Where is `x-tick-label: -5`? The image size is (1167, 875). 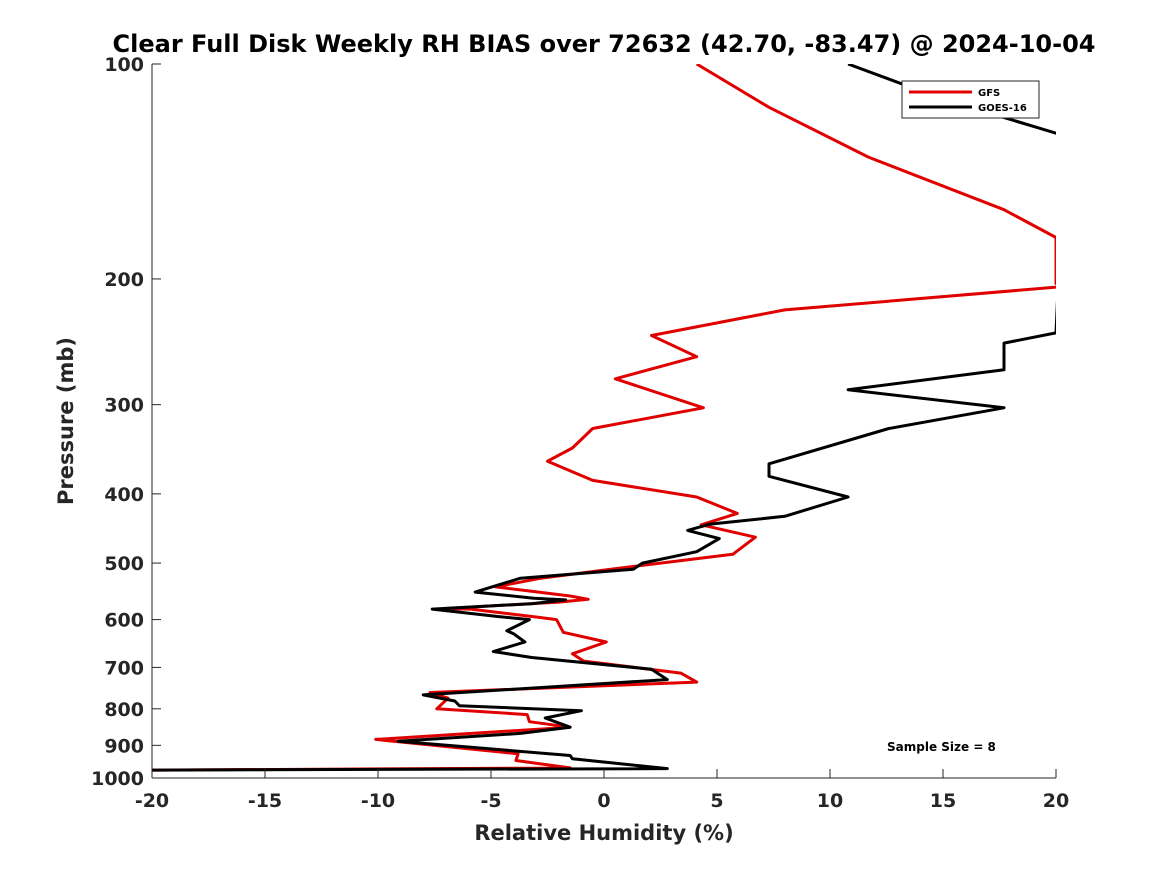
x-tick-label: -5 is located at coordinates (490, 801).